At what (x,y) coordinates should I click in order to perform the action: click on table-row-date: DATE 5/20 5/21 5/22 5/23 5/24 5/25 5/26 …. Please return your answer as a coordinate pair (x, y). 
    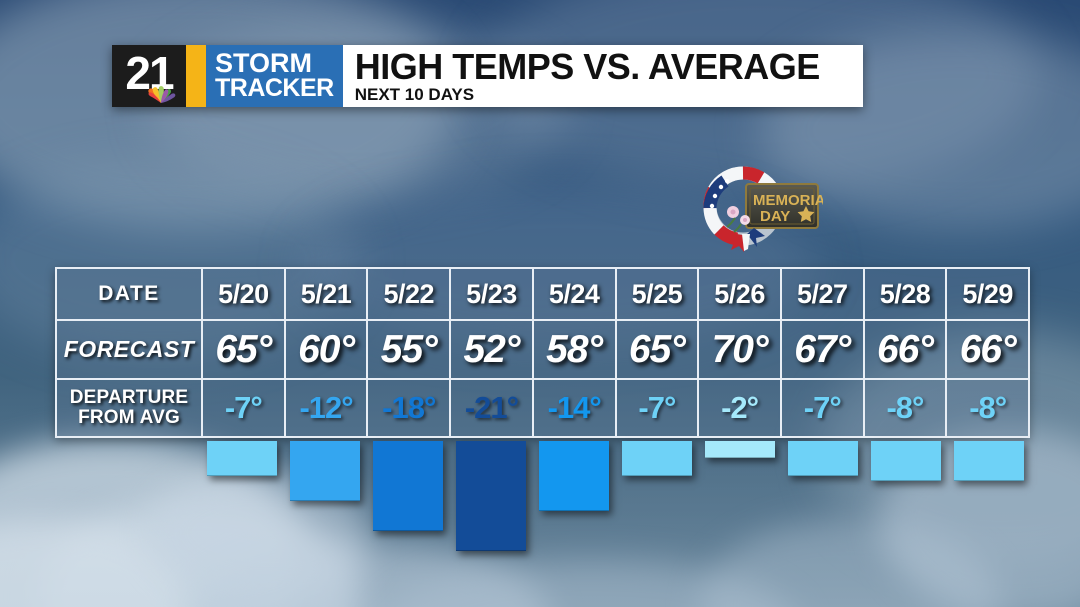
    Looking at the image, I should click on (543, 294).